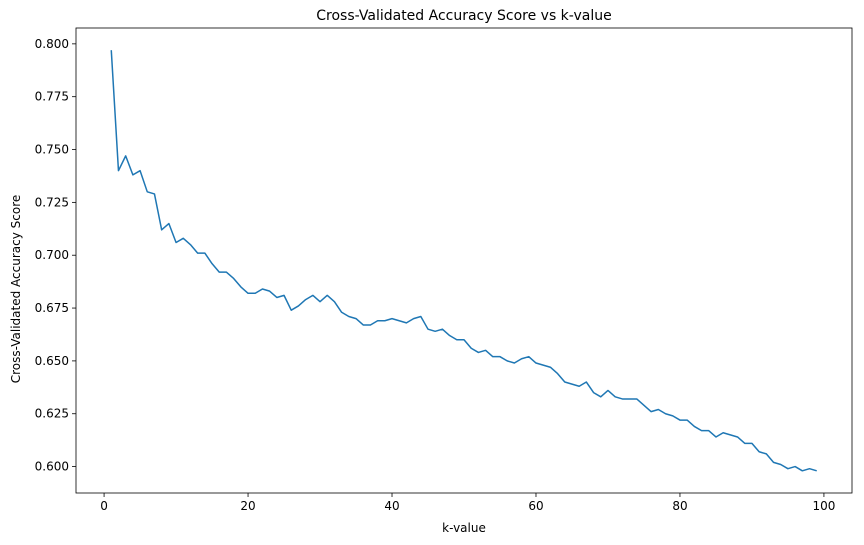 The width and height of the screenshot is (864, 545). I want to click on y-tick-label: 0.750, so click(52, 150).